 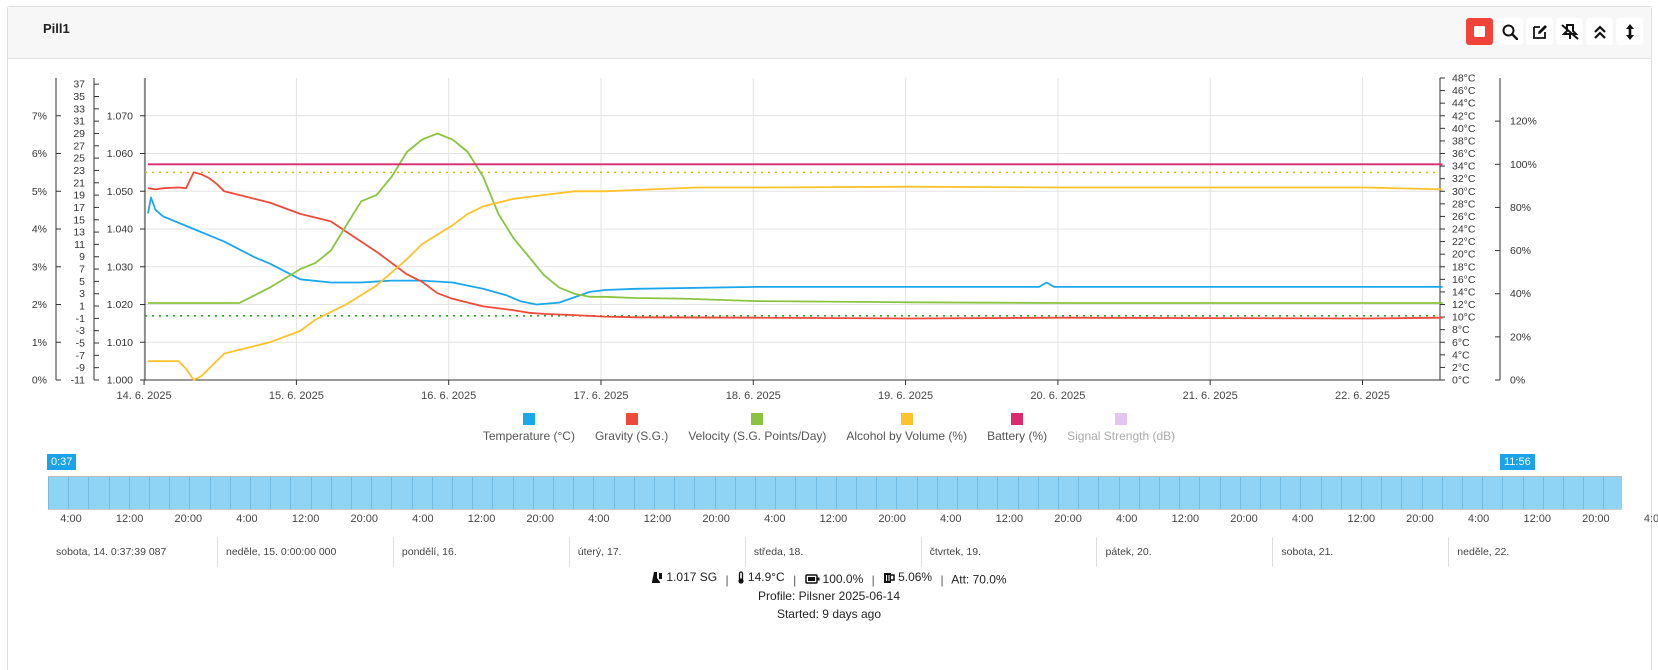 I want to click on edit-icon, so click(x=1539, y=31).